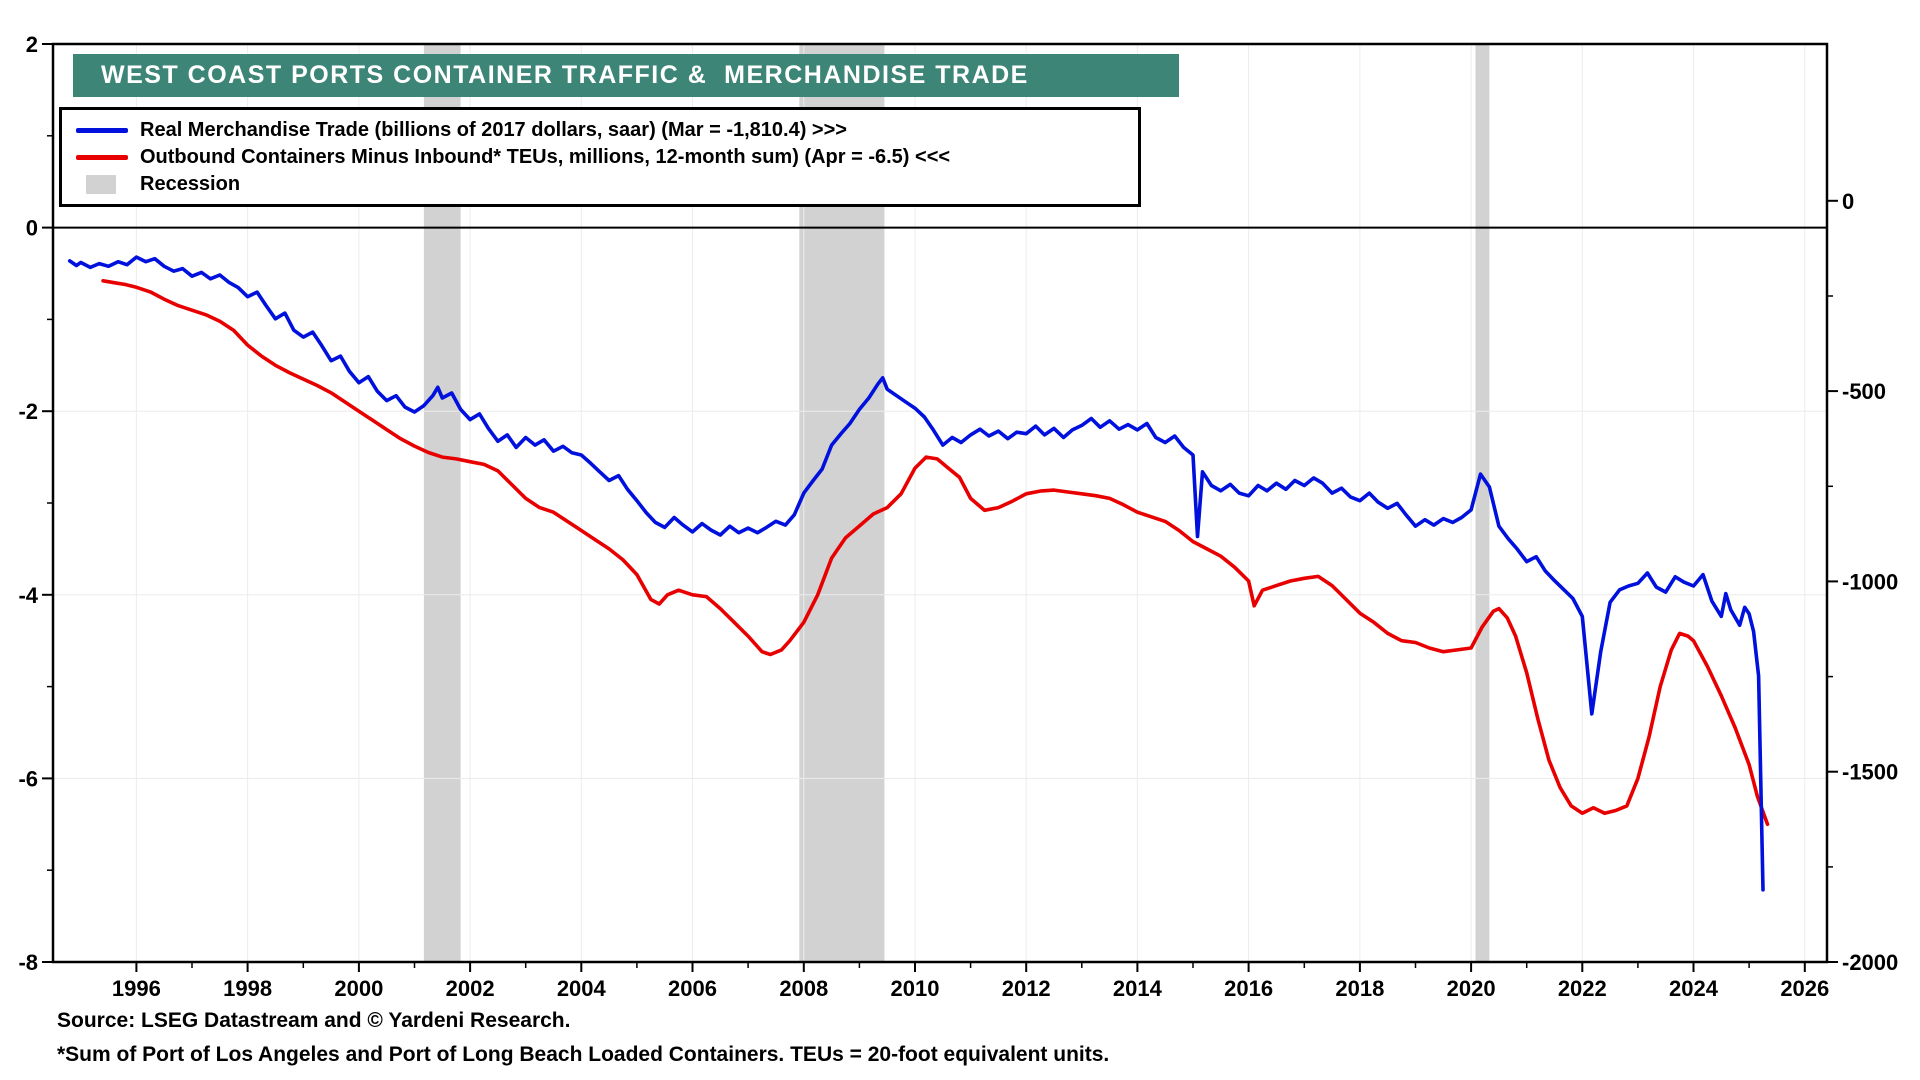  I want to click on svg-text: 2024, so click(1694, 988).